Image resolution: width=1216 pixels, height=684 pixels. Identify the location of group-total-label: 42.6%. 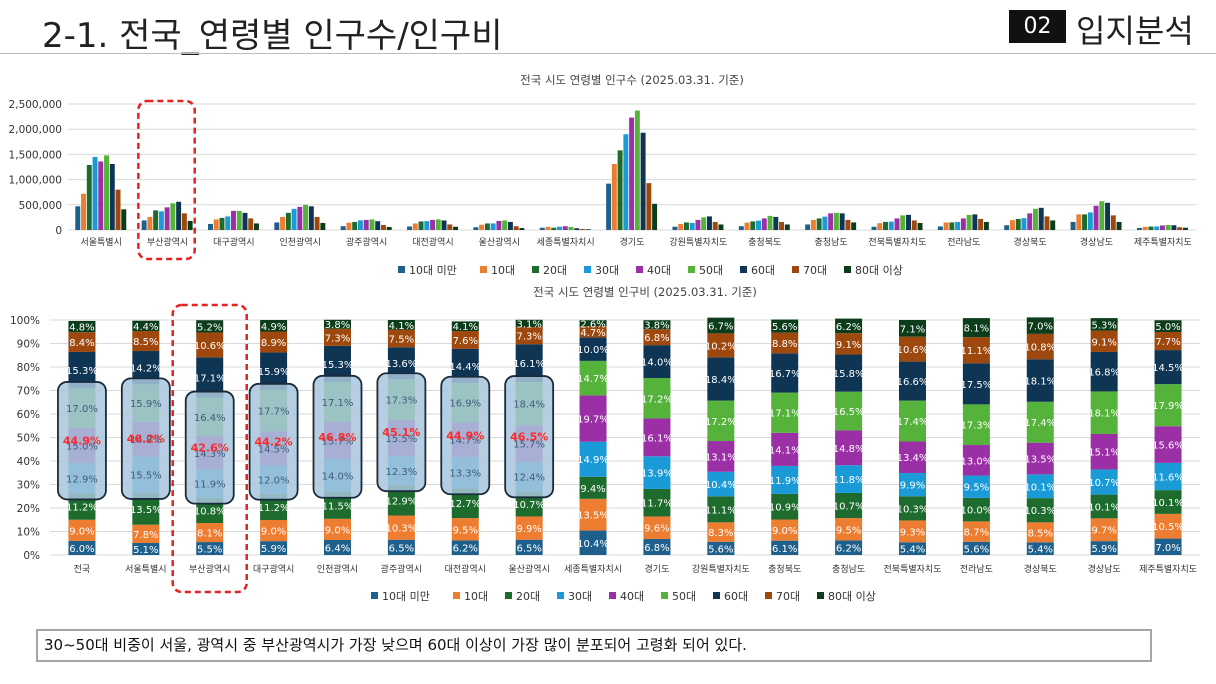
(210, 448).